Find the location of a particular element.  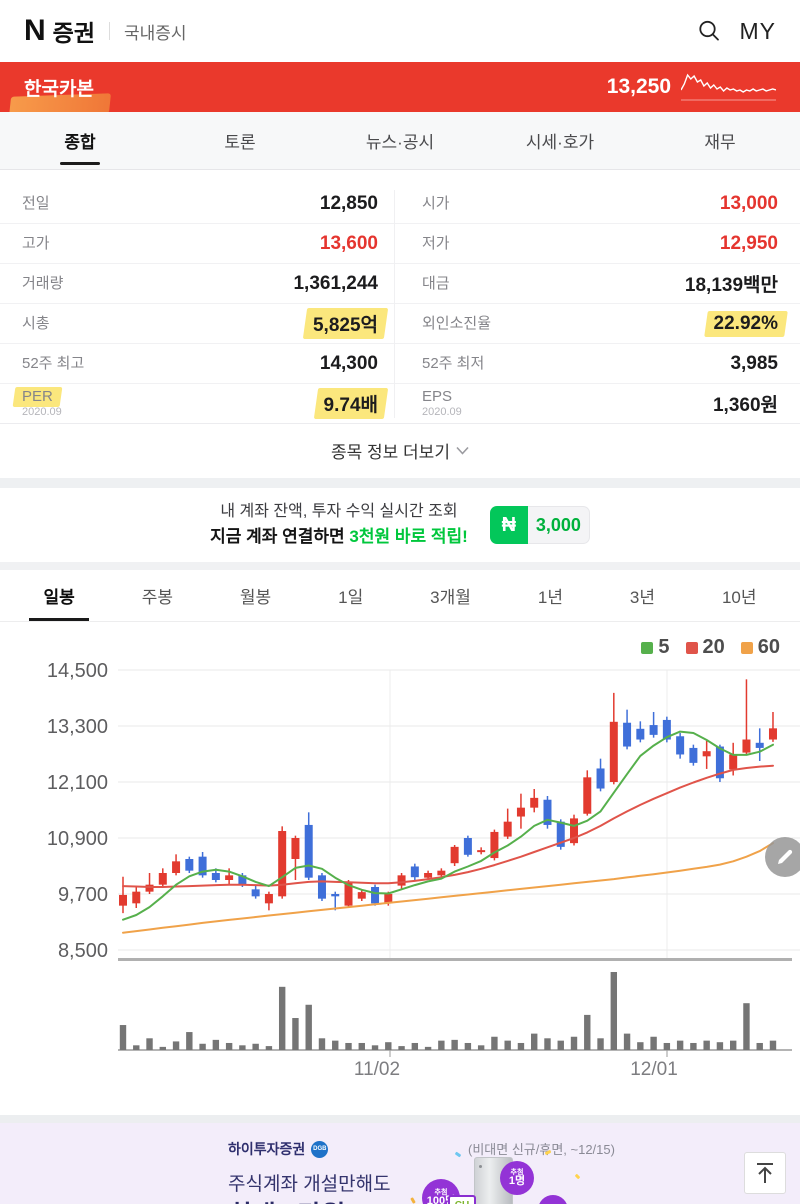

chart-period-tab-7: 10년 is located at coordinates (739, 597).